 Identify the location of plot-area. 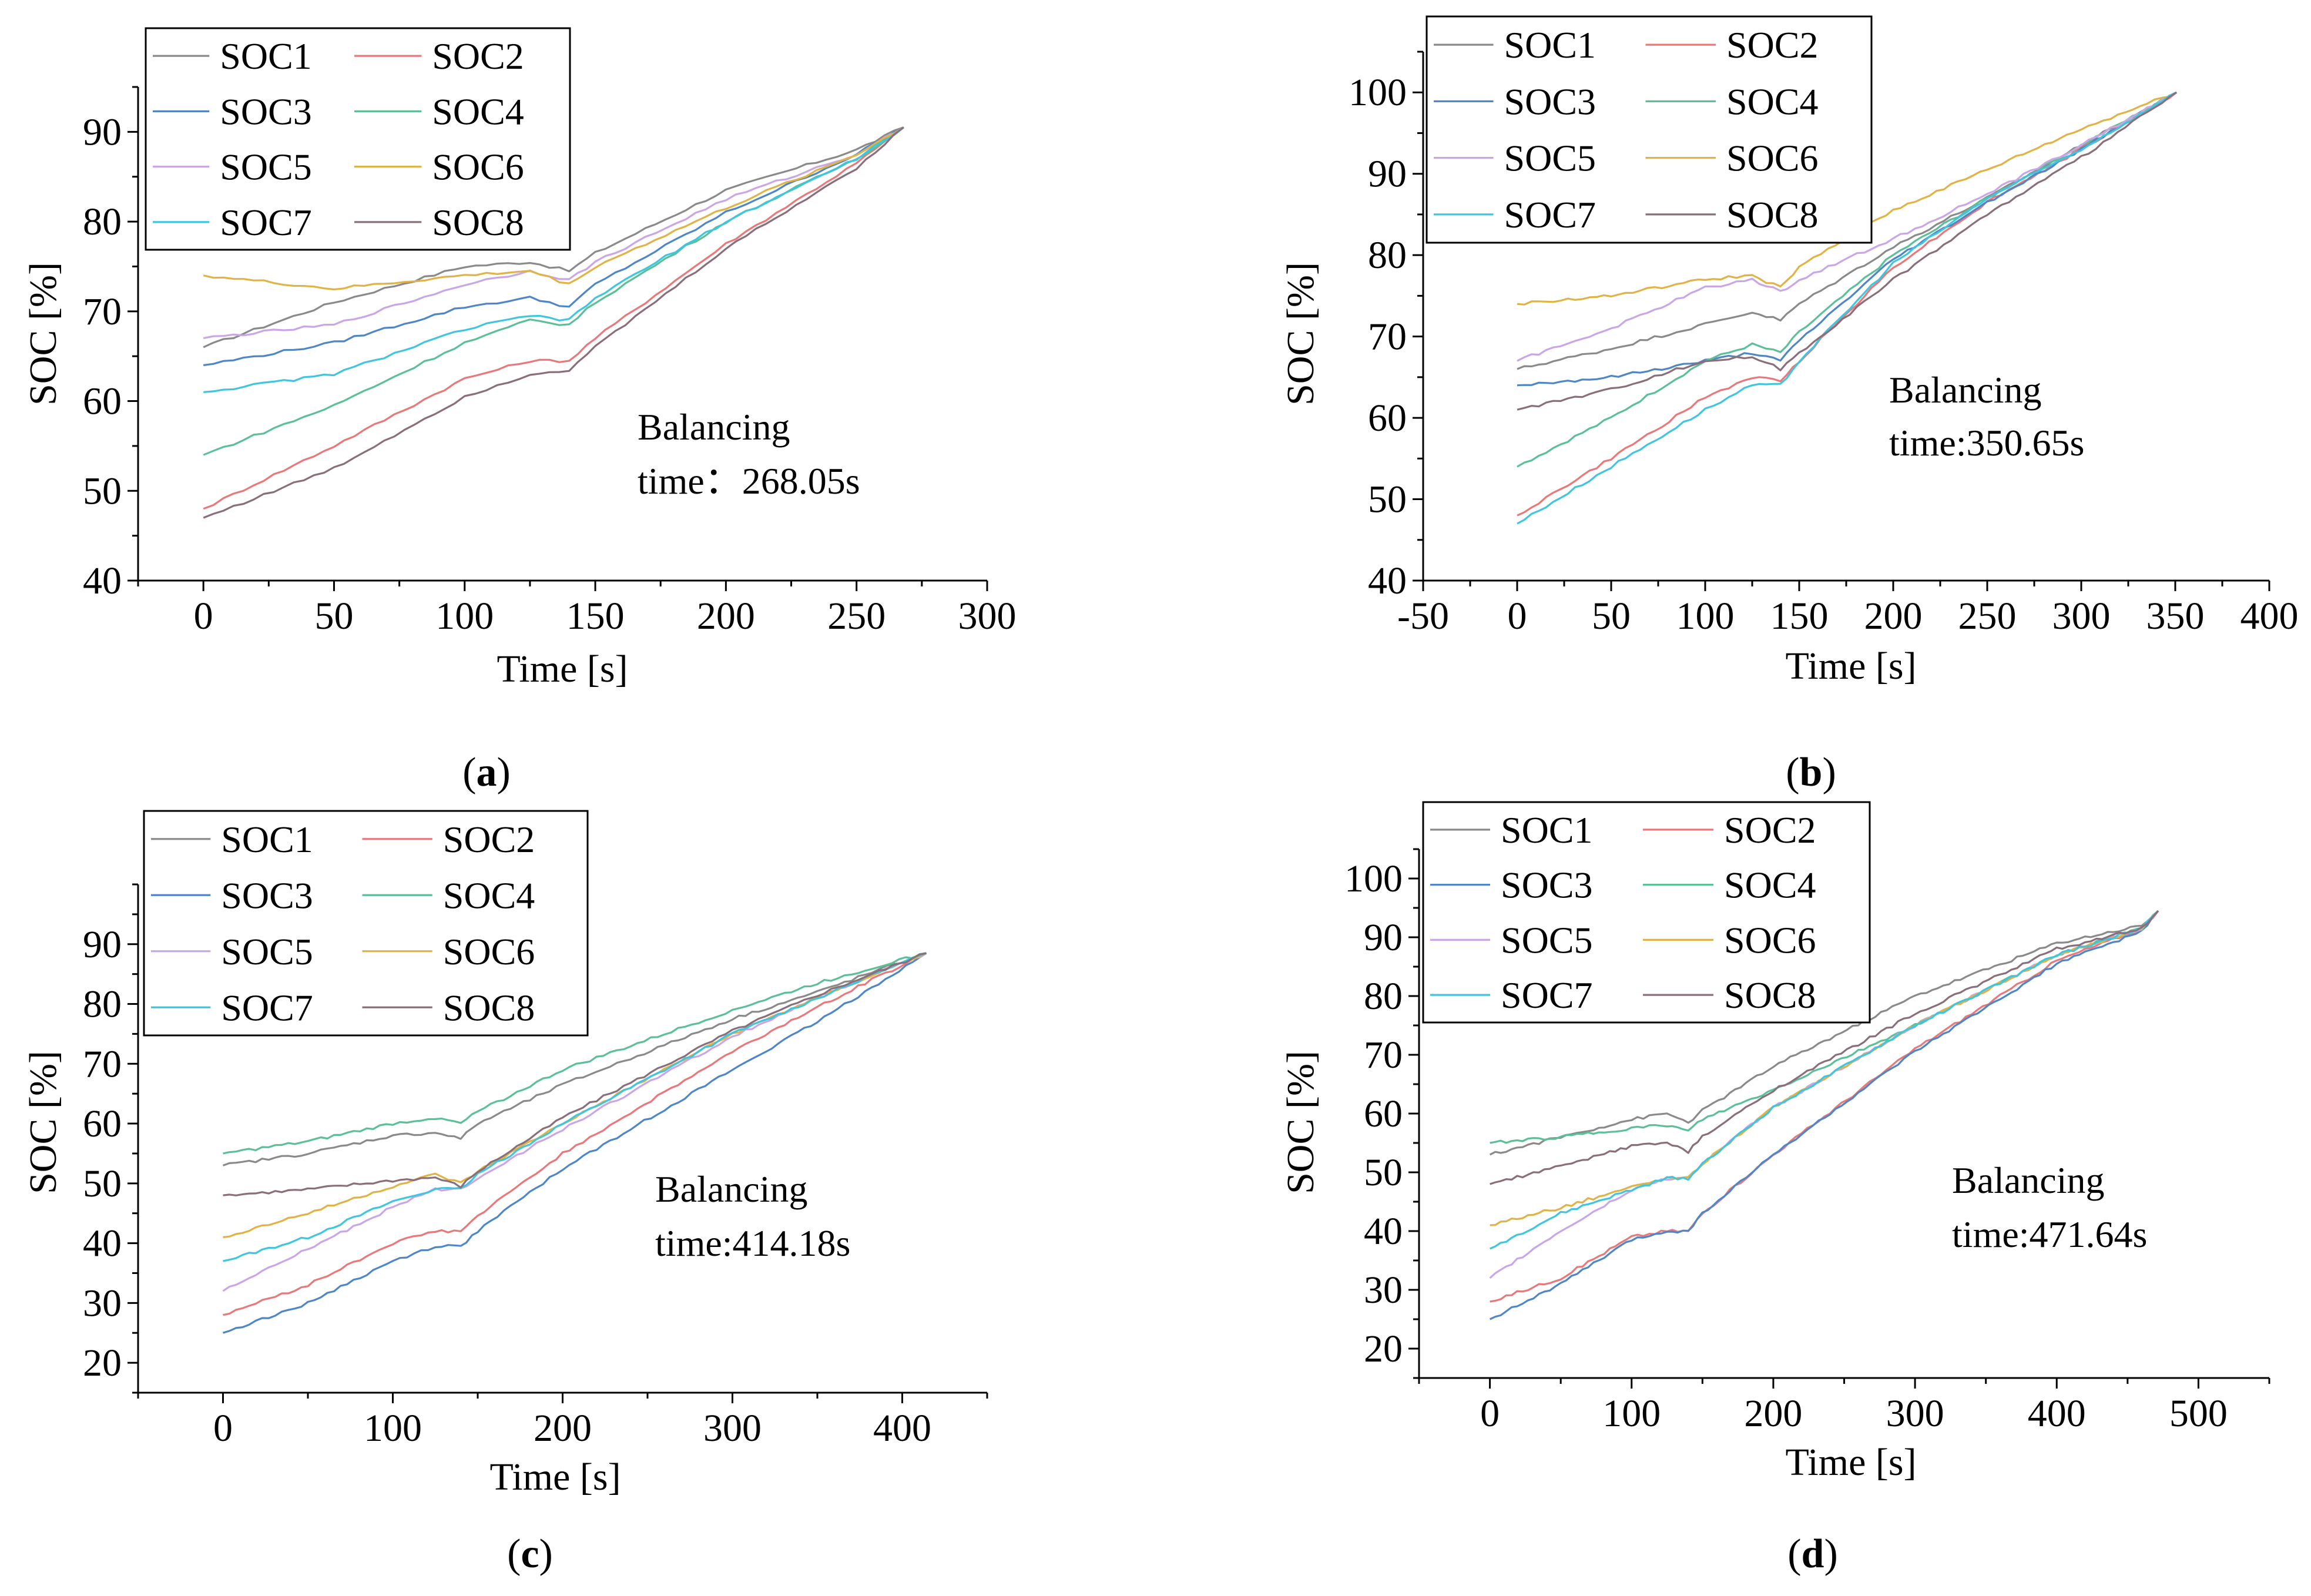
(1847, 308).